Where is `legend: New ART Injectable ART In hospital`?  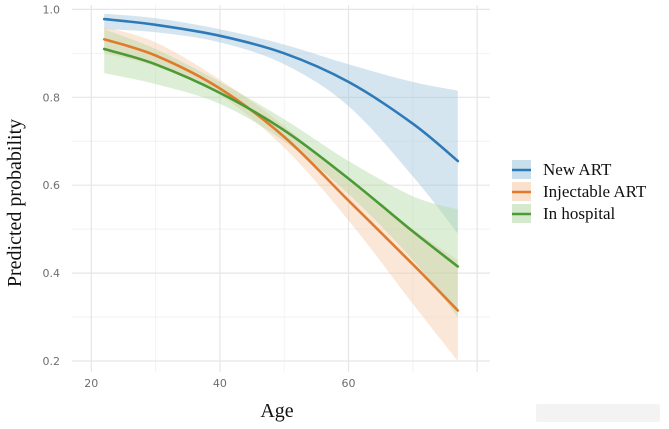
legend: New ART Injectable ART In hospital is located at coordinates (579, 191).